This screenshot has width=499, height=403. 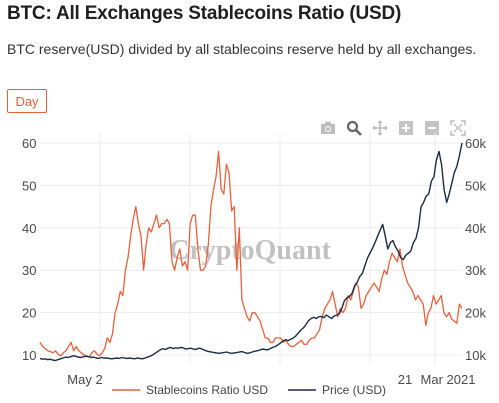 What do you see at coordinates (29, 313) in the screenshot?
I see `left-tick-label: 20` at bounding box center [29, 313].